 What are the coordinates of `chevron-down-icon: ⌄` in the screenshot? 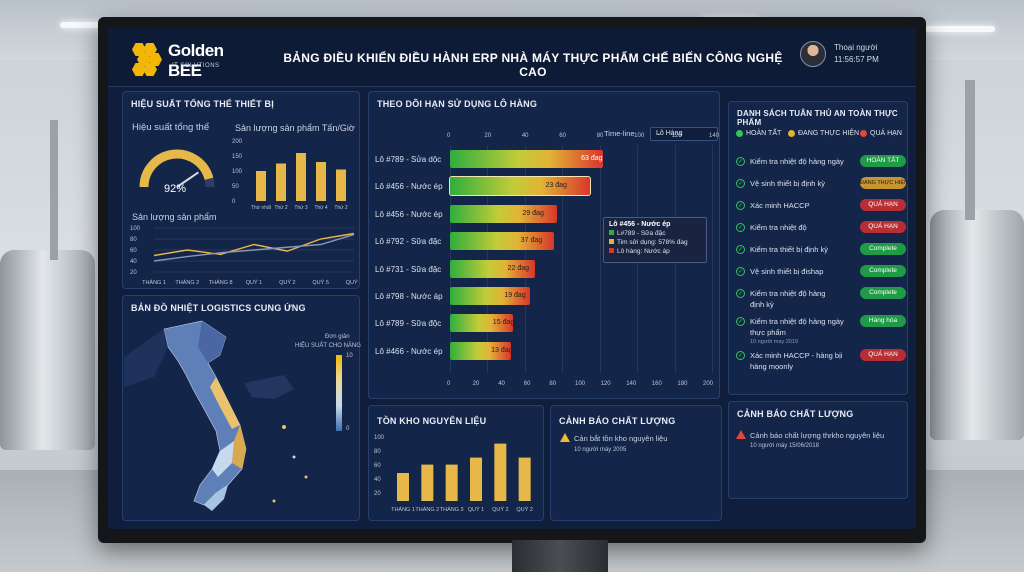 It's located at (659, 133).